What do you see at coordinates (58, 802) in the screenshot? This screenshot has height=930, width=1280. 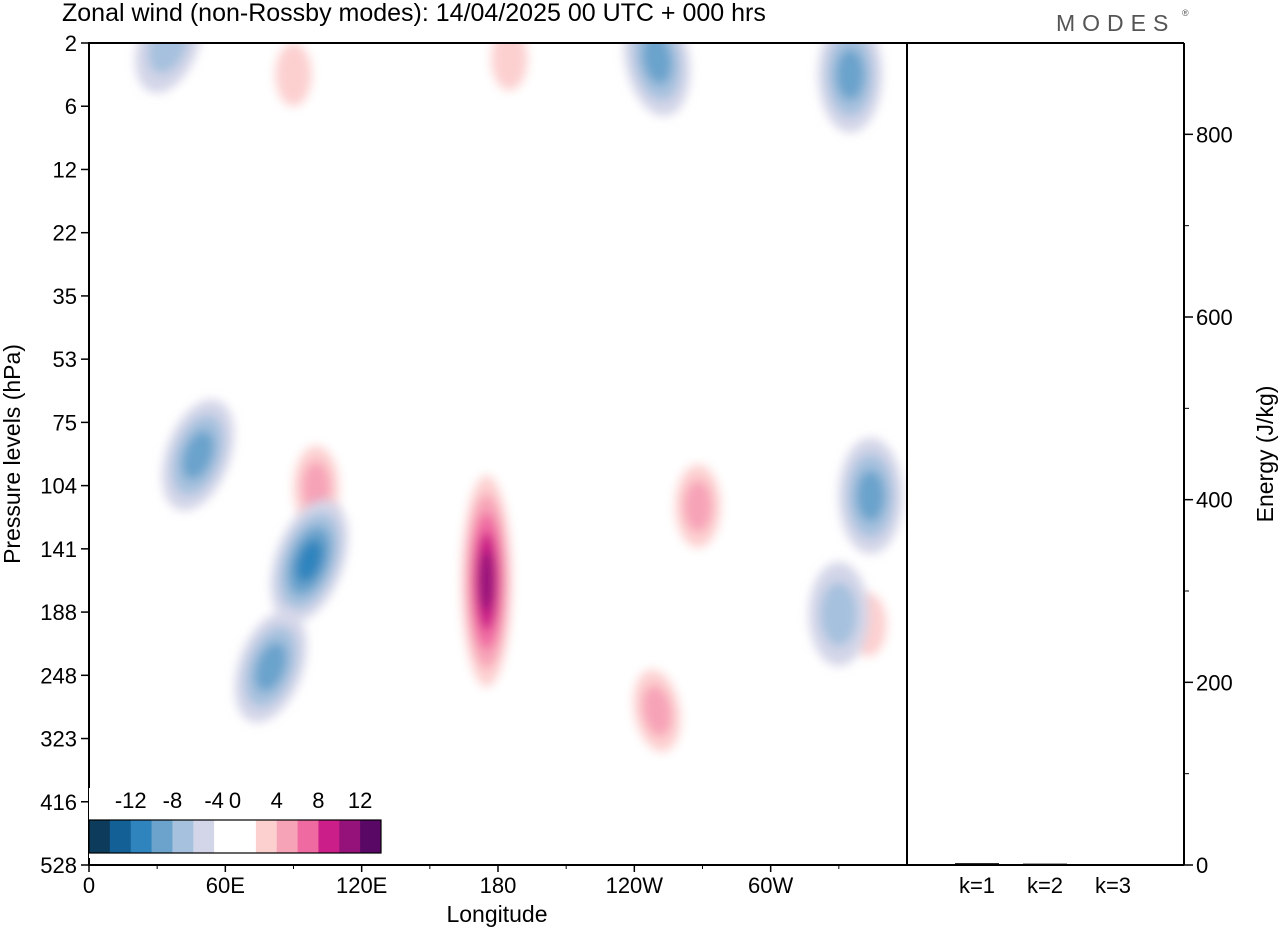 I see `y-tick-label: 416` at bounding box center [58, 802].